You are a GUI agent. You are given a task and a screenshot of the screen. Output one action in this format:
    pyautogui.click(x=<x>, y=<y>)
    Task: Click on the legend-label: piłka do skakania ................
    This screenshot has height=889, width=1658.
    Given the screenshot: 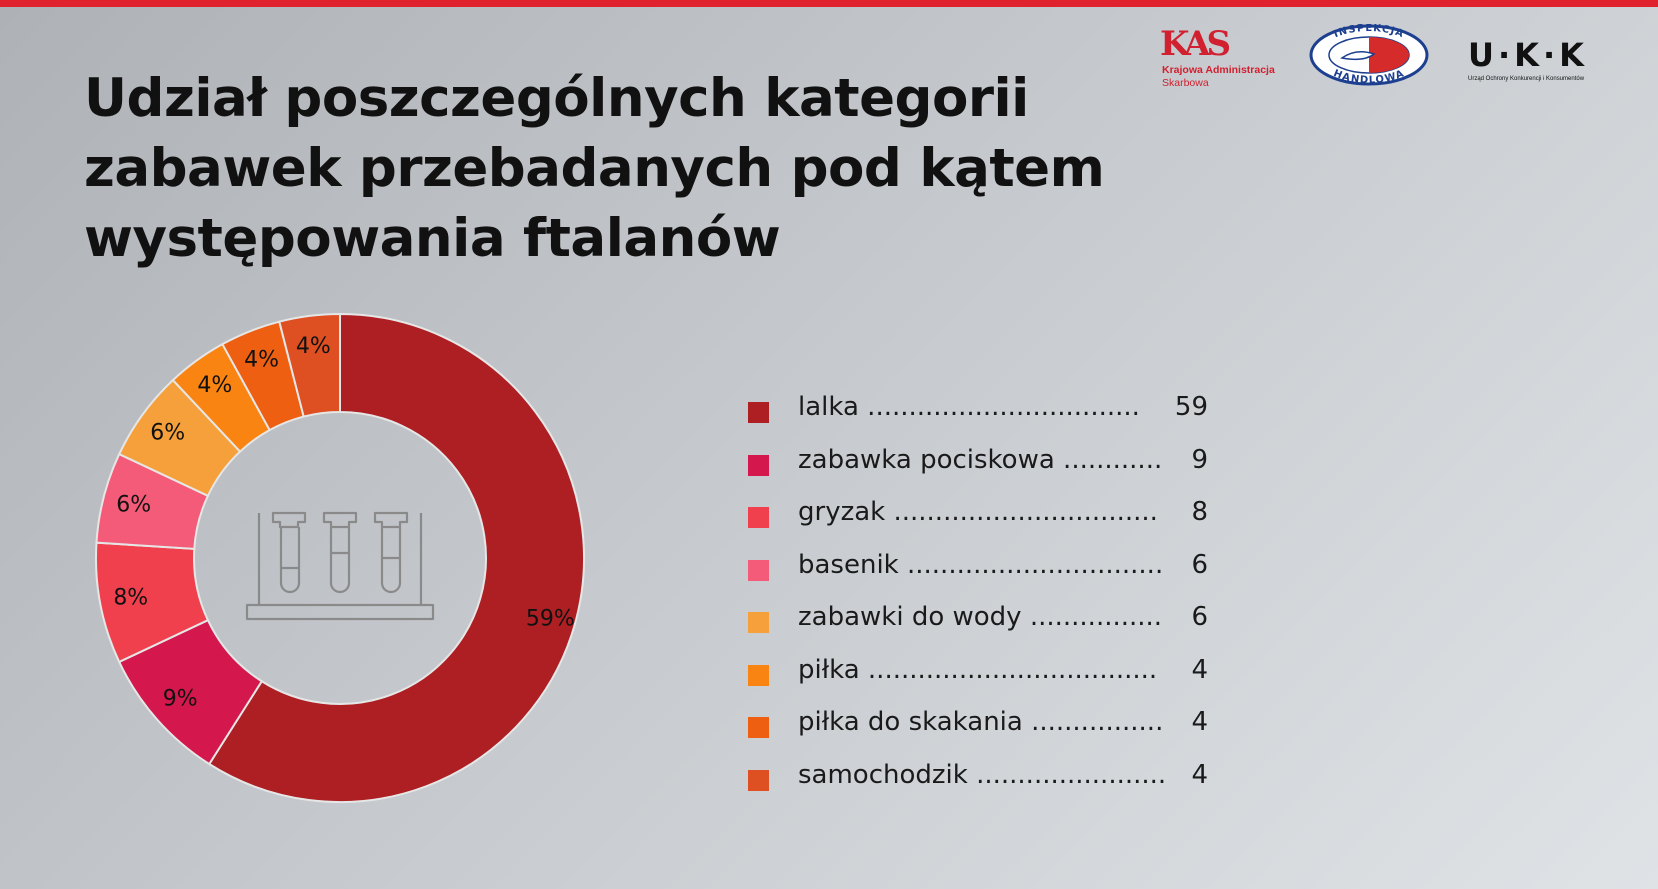 What is the action you would take?
    pyautogui.click(x=981, y=722)
    